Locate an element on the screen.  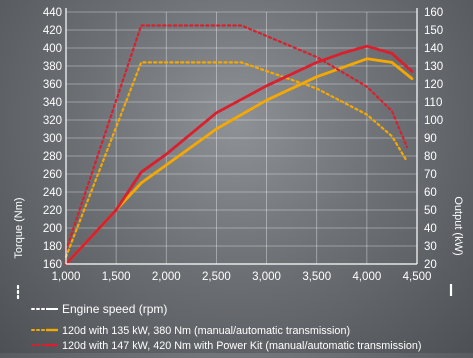
x-tick-2500: 2,500 is located at coordinates (216, 277).